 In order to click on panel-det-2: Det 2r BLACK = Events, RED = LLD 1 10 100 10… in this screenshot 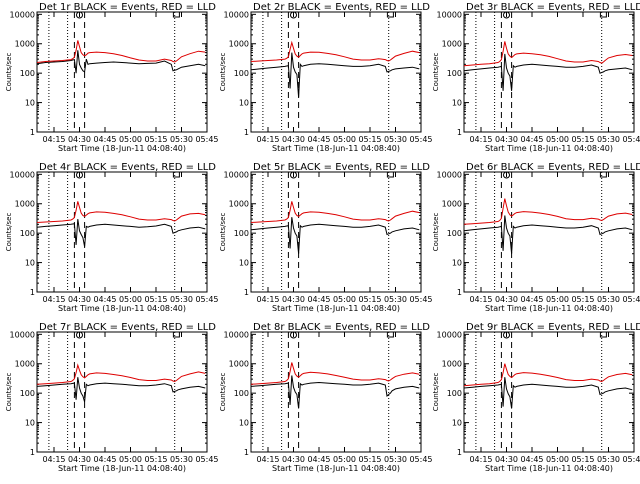, I will do `click(326, 77)`.